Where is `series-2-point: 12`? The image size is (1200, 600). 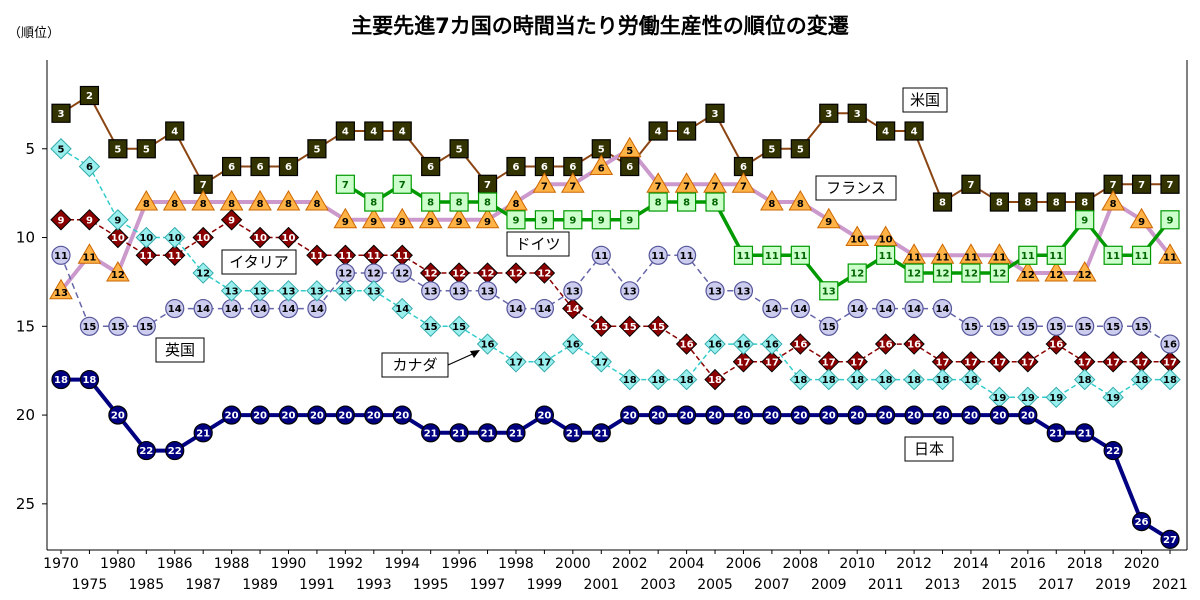
series-2-point: 12 is located at coordinates (999, 273).